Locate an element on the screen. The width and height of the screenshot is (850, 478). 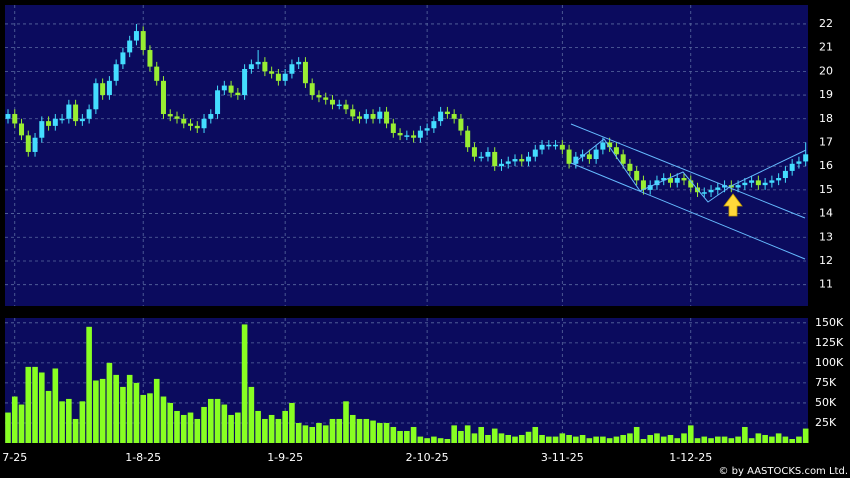
y-tick-label: 19 is located at coordinates (826, 94).